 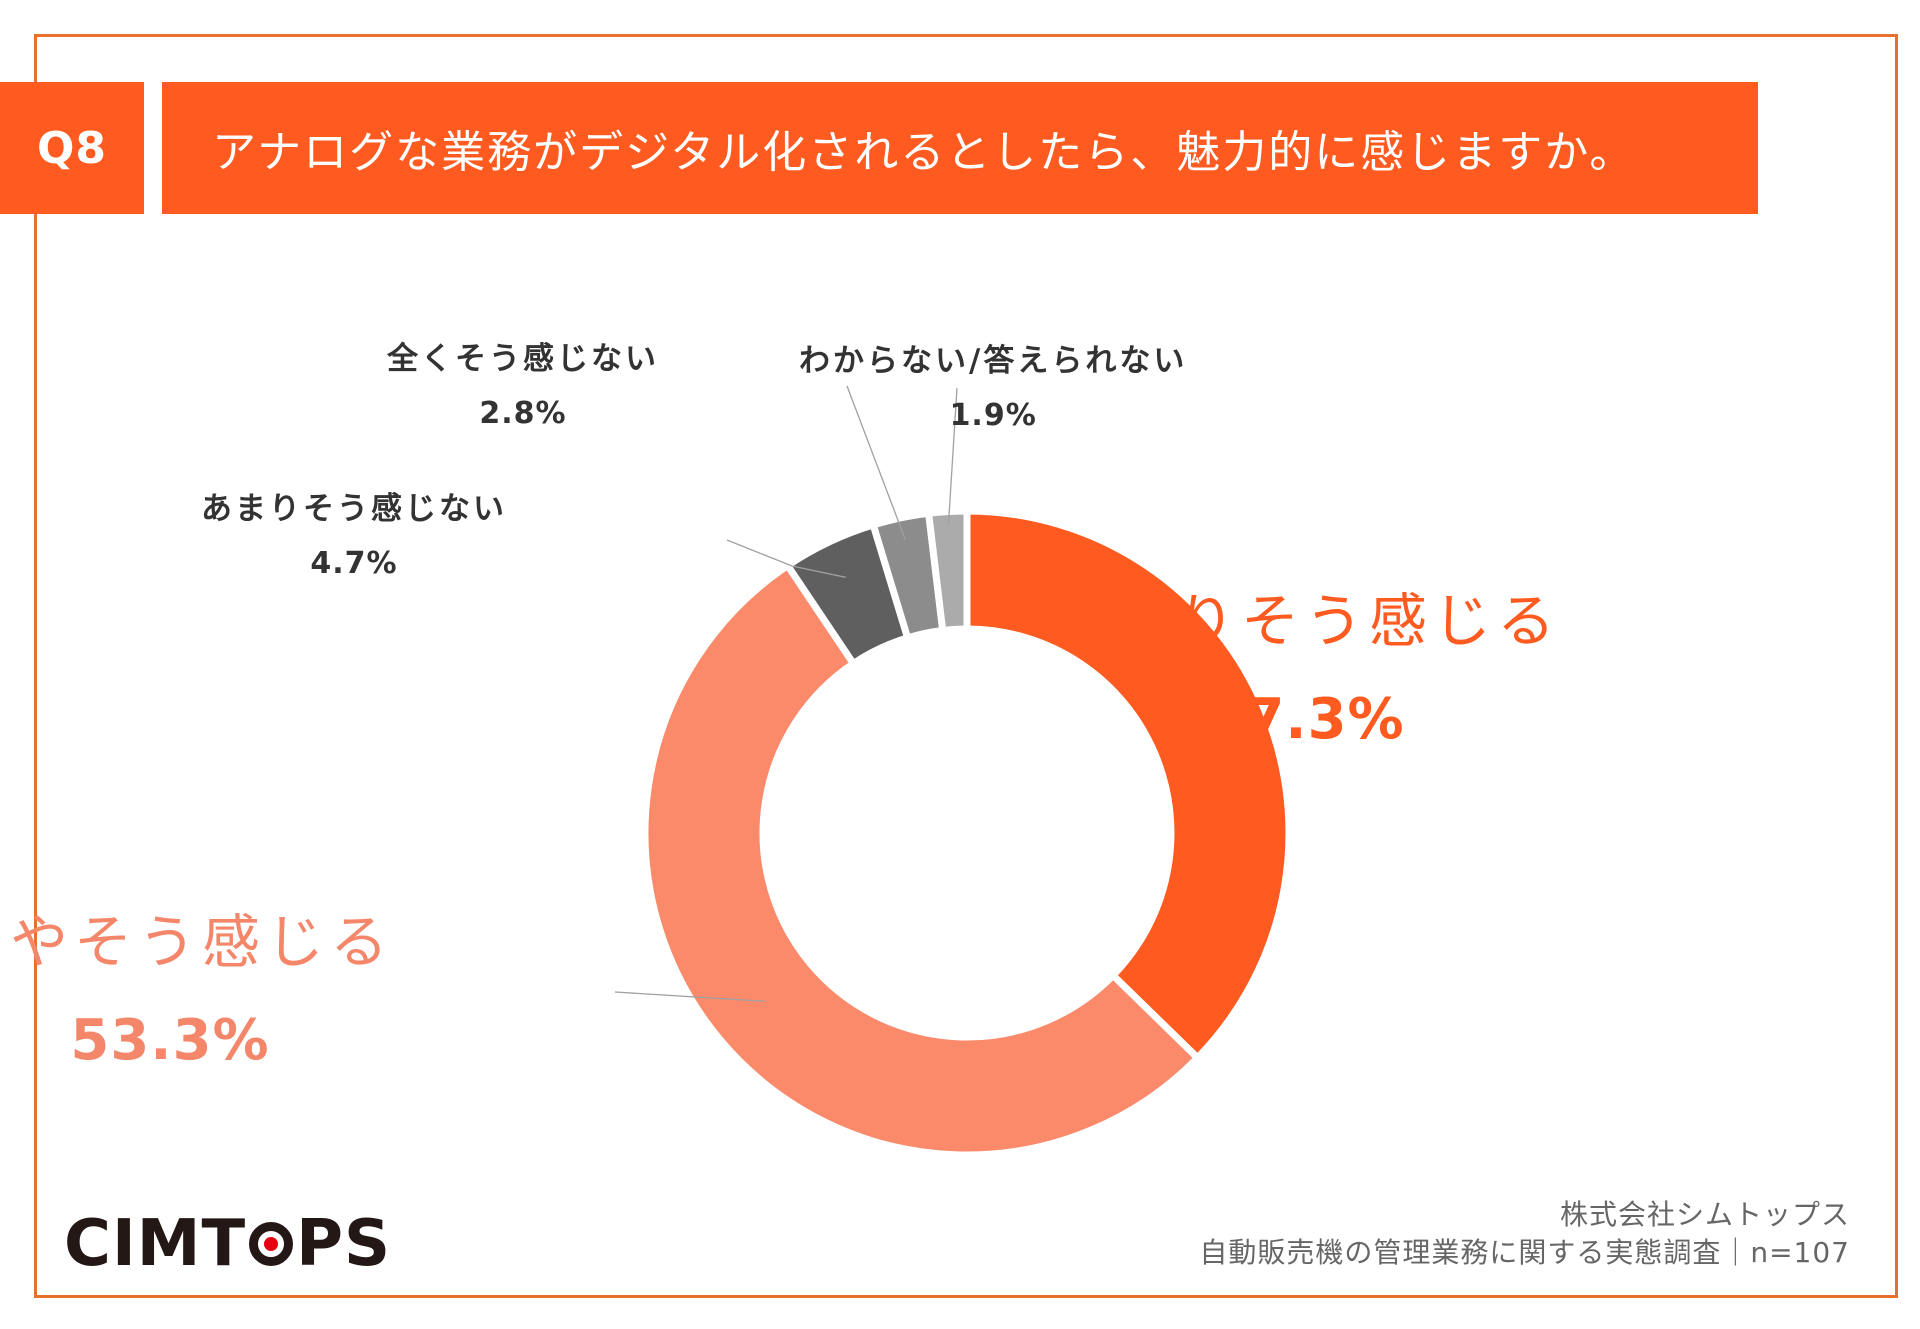 I want to click on footer: 株式会社シムトップス 自動販売機の管理業務に関する実態調査｜n=107, so click(x=1524, y=1234).